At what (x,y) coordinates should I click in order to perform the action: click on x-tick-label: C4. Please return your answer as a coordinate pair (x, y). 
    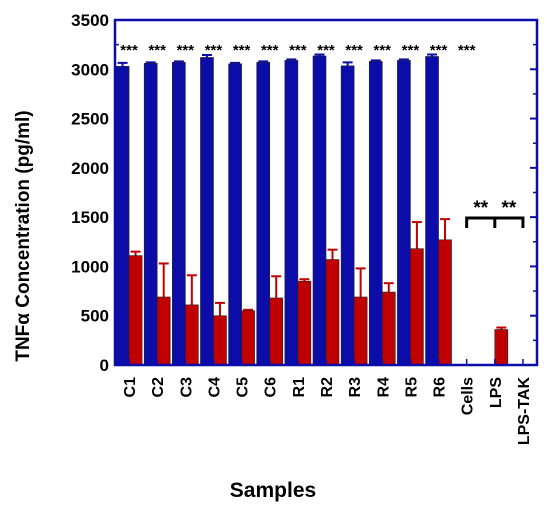
    Looking at the image, I should click on (214, 387).